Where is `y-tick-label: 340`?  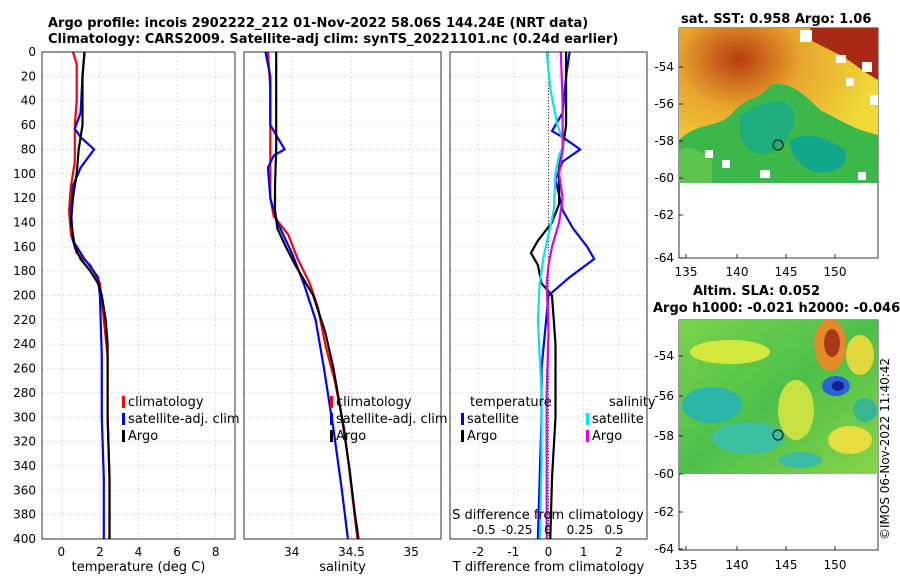 y-tick-label: 340 is located at coordinates (24, 466).